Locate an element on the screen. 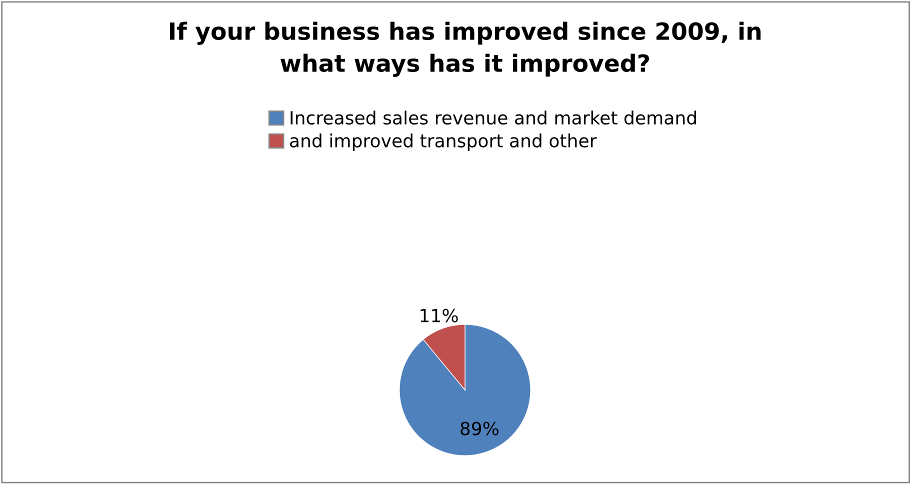  pie-slice is located at coordinates (465, 390).